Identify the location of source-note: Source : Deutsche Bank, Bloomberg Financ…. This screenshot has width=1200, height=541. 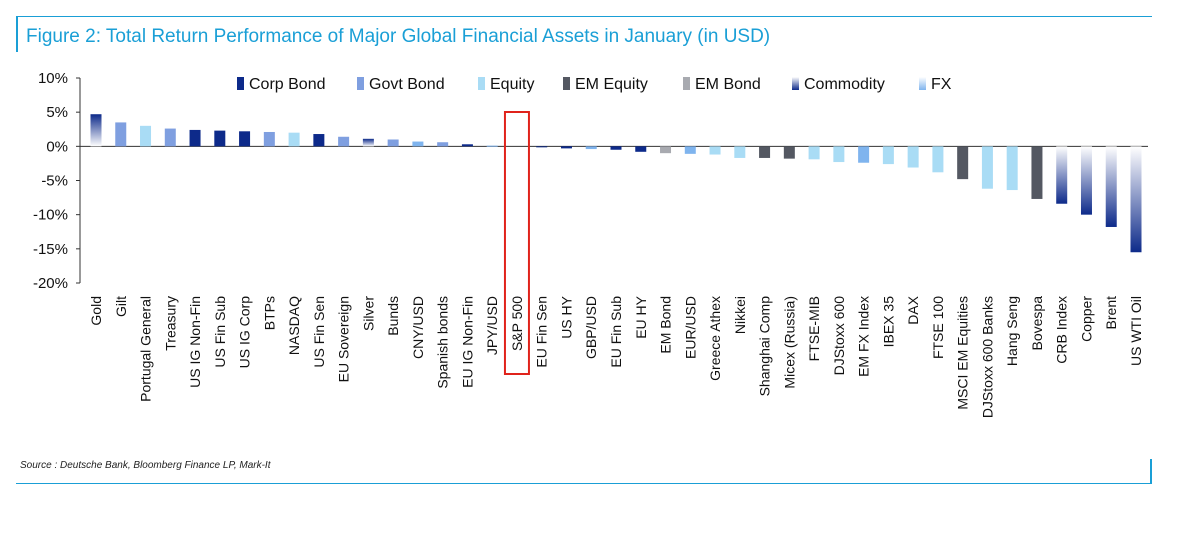
(145, 465).